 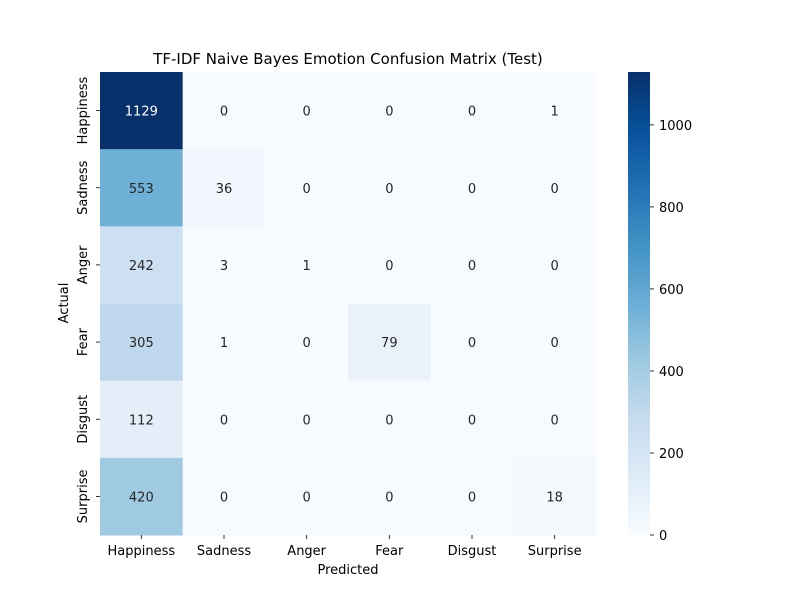 I want to click on cell-value-label: 112, so click(x=141, y=420).